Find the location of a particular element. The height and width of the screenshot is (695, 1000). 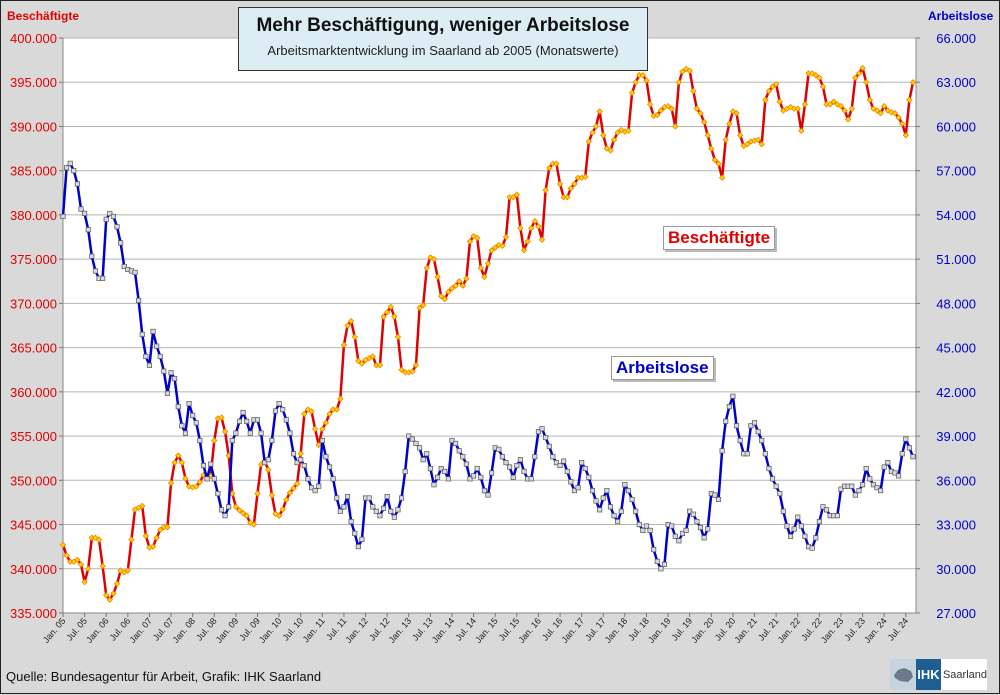

left-tick-label: 395.000 is located at coordinates (33, 82).